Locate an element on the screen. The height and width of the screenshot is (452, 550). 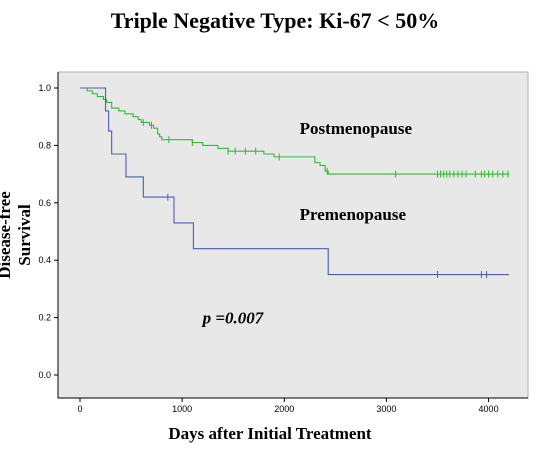
x-tick-label: 0 is located at coordinates (79, 409).